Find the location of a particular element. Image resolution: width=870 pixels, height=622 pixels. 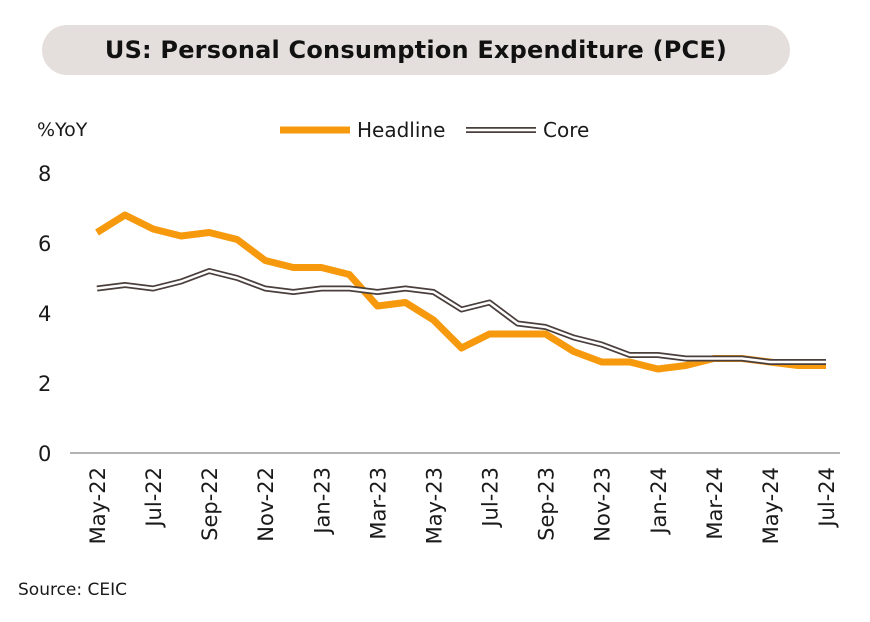

y-tick-label: 0 is located at coordinates (44, 454).